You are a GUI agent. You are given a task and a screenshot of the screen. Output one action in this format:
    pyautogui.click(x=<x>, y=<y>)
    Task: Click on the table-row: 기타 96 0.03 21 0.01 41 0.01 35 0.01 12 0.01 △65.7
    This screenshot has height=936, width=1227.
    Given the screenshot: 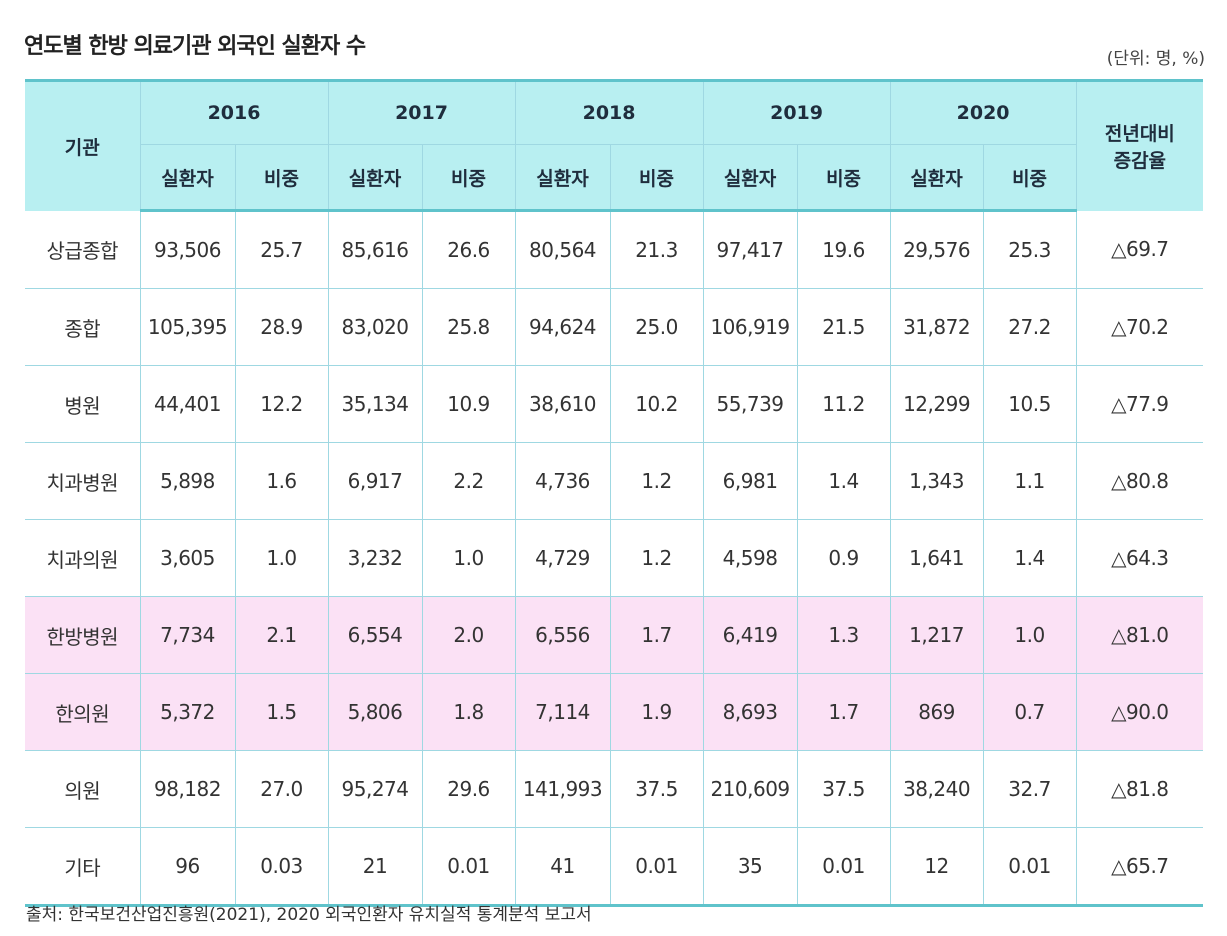 What is the action you would take?
    pyautogui.click(x=614, y=867)
    